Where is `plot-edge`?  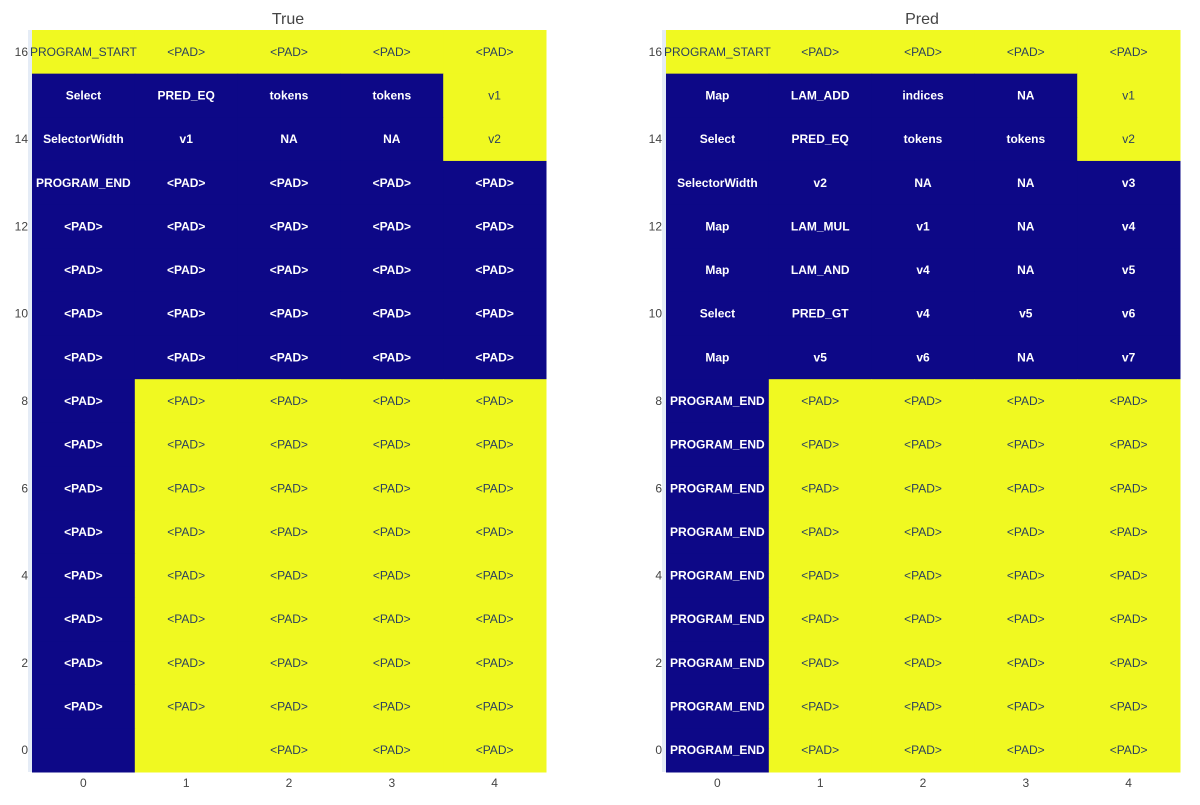
plot-edge is located at coordinates (30, 401).